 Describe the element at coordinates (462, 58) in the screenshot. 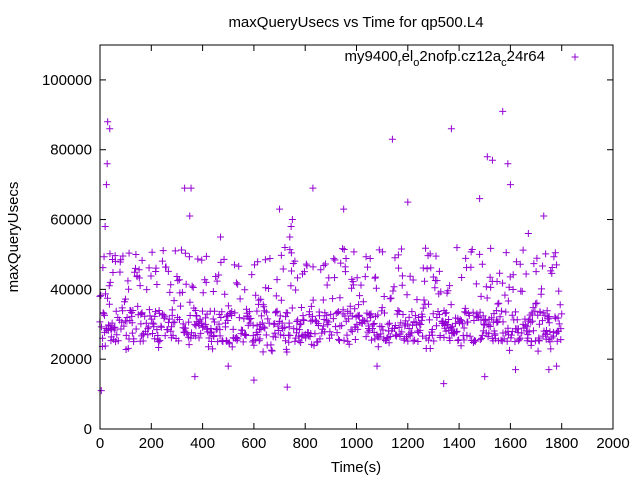

I see `legend: my9400relo2nofp.cz12ac24r64` at that location.